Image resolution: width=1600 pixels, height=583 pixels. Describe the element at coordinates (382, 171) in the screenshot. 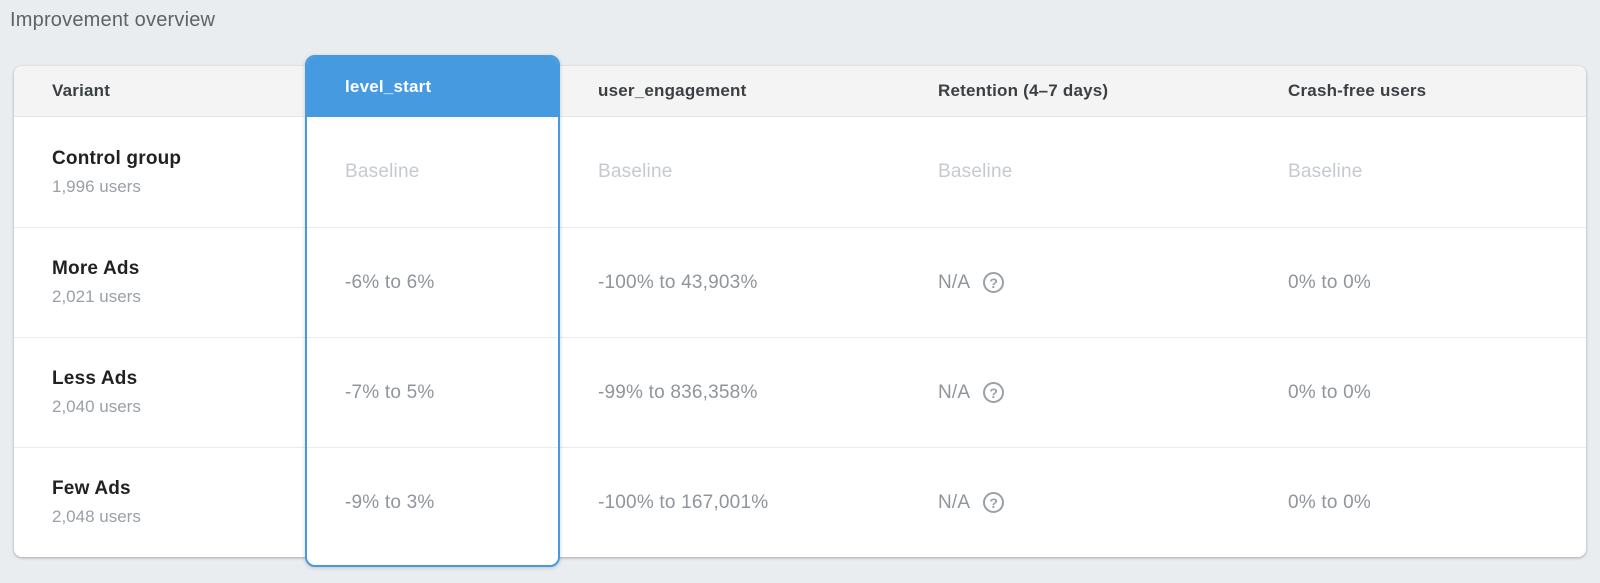

I see `cell-level-start: Baseline` at that location.